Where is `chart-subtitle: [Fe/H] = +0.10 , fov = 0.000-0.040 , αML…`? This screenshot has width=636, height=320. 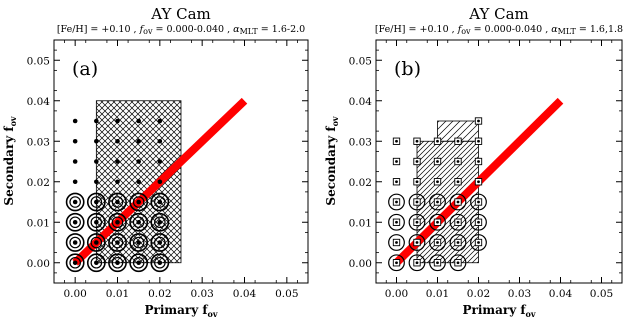
chart-subtitle: [Fe/H] = +0.10 , fov = 0.000-0.040 , αML… is located at coordinates (499, 30).